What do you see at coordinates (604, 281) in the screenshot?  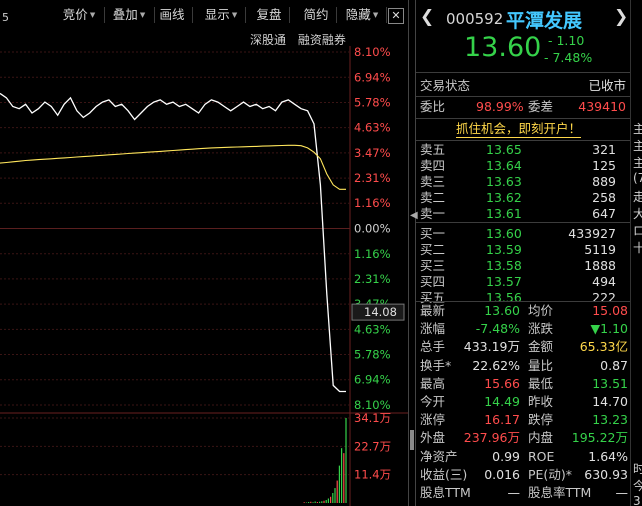 I see `level-volume: 494` at bounding box center [604, 281].